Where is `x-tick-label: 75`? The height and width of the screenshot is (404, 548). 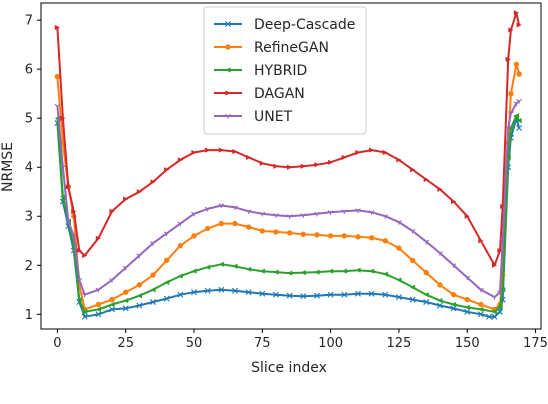
x-tick-label: 75 is located at coordinates (262, 343).